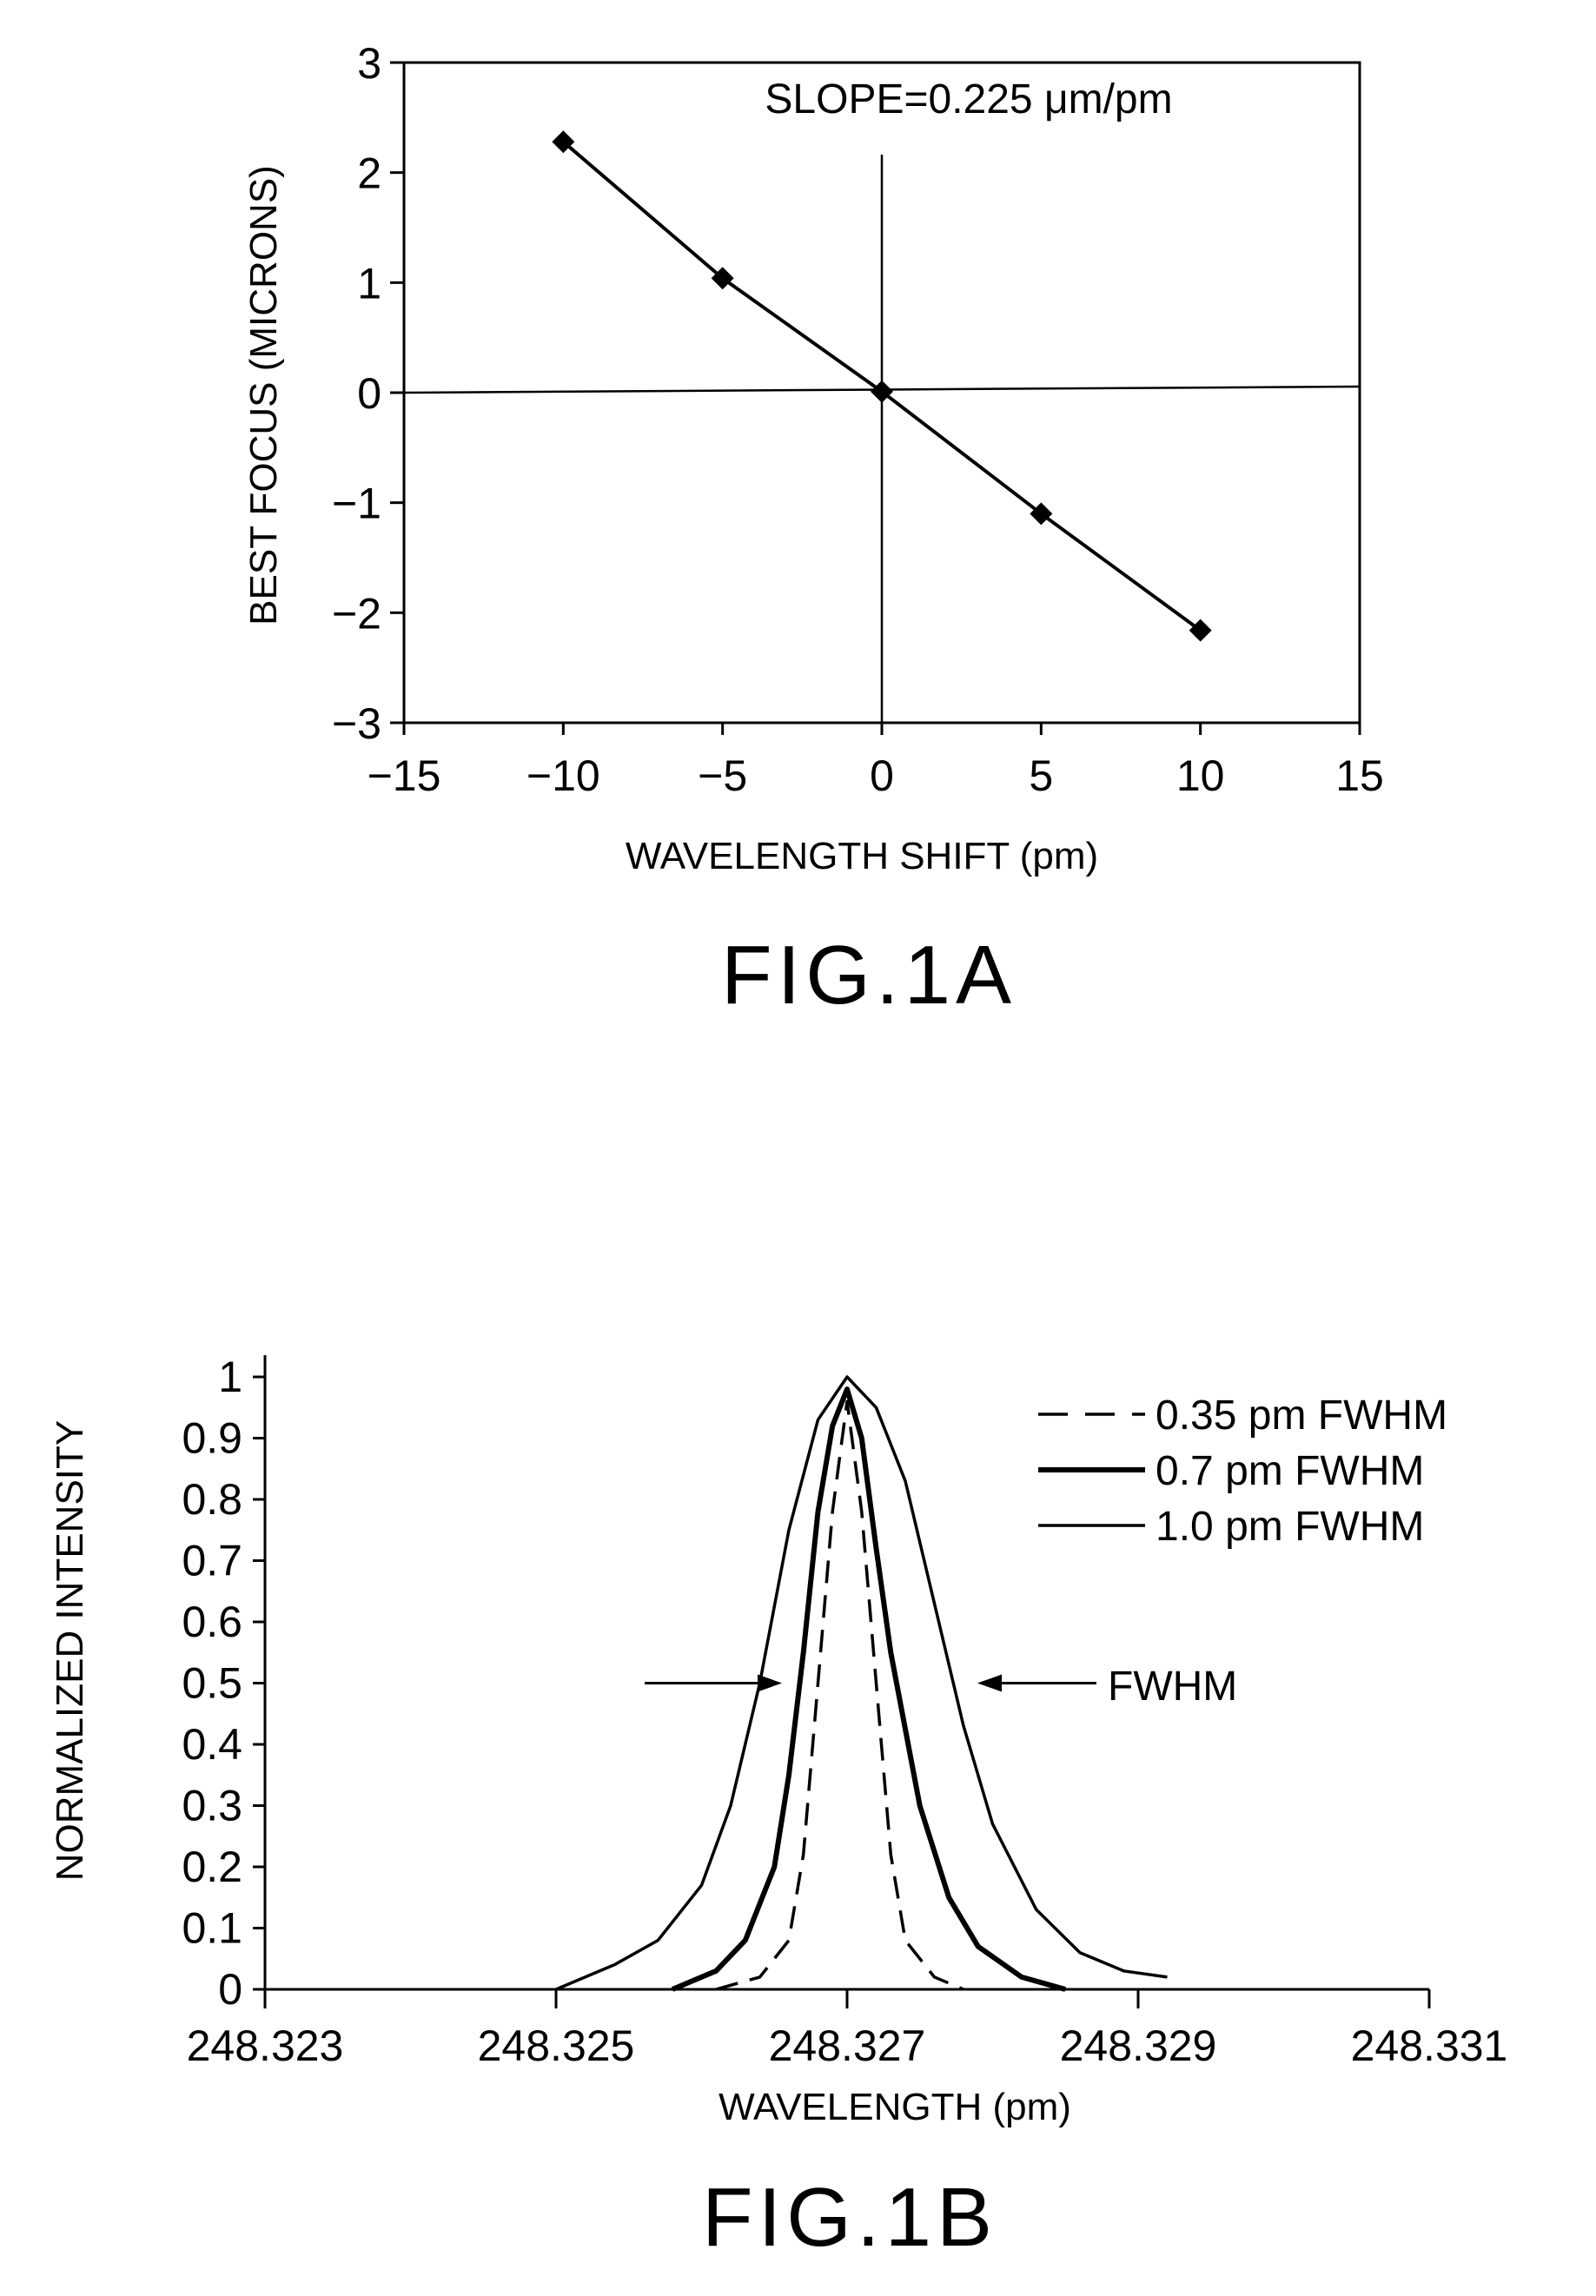 This screenshot has height=2296, width=1596. What do you see at coordinates (356, 613) in the screenshot?
I see `fig-1a-ytick-label: −2` at bounding box center [356, 613].